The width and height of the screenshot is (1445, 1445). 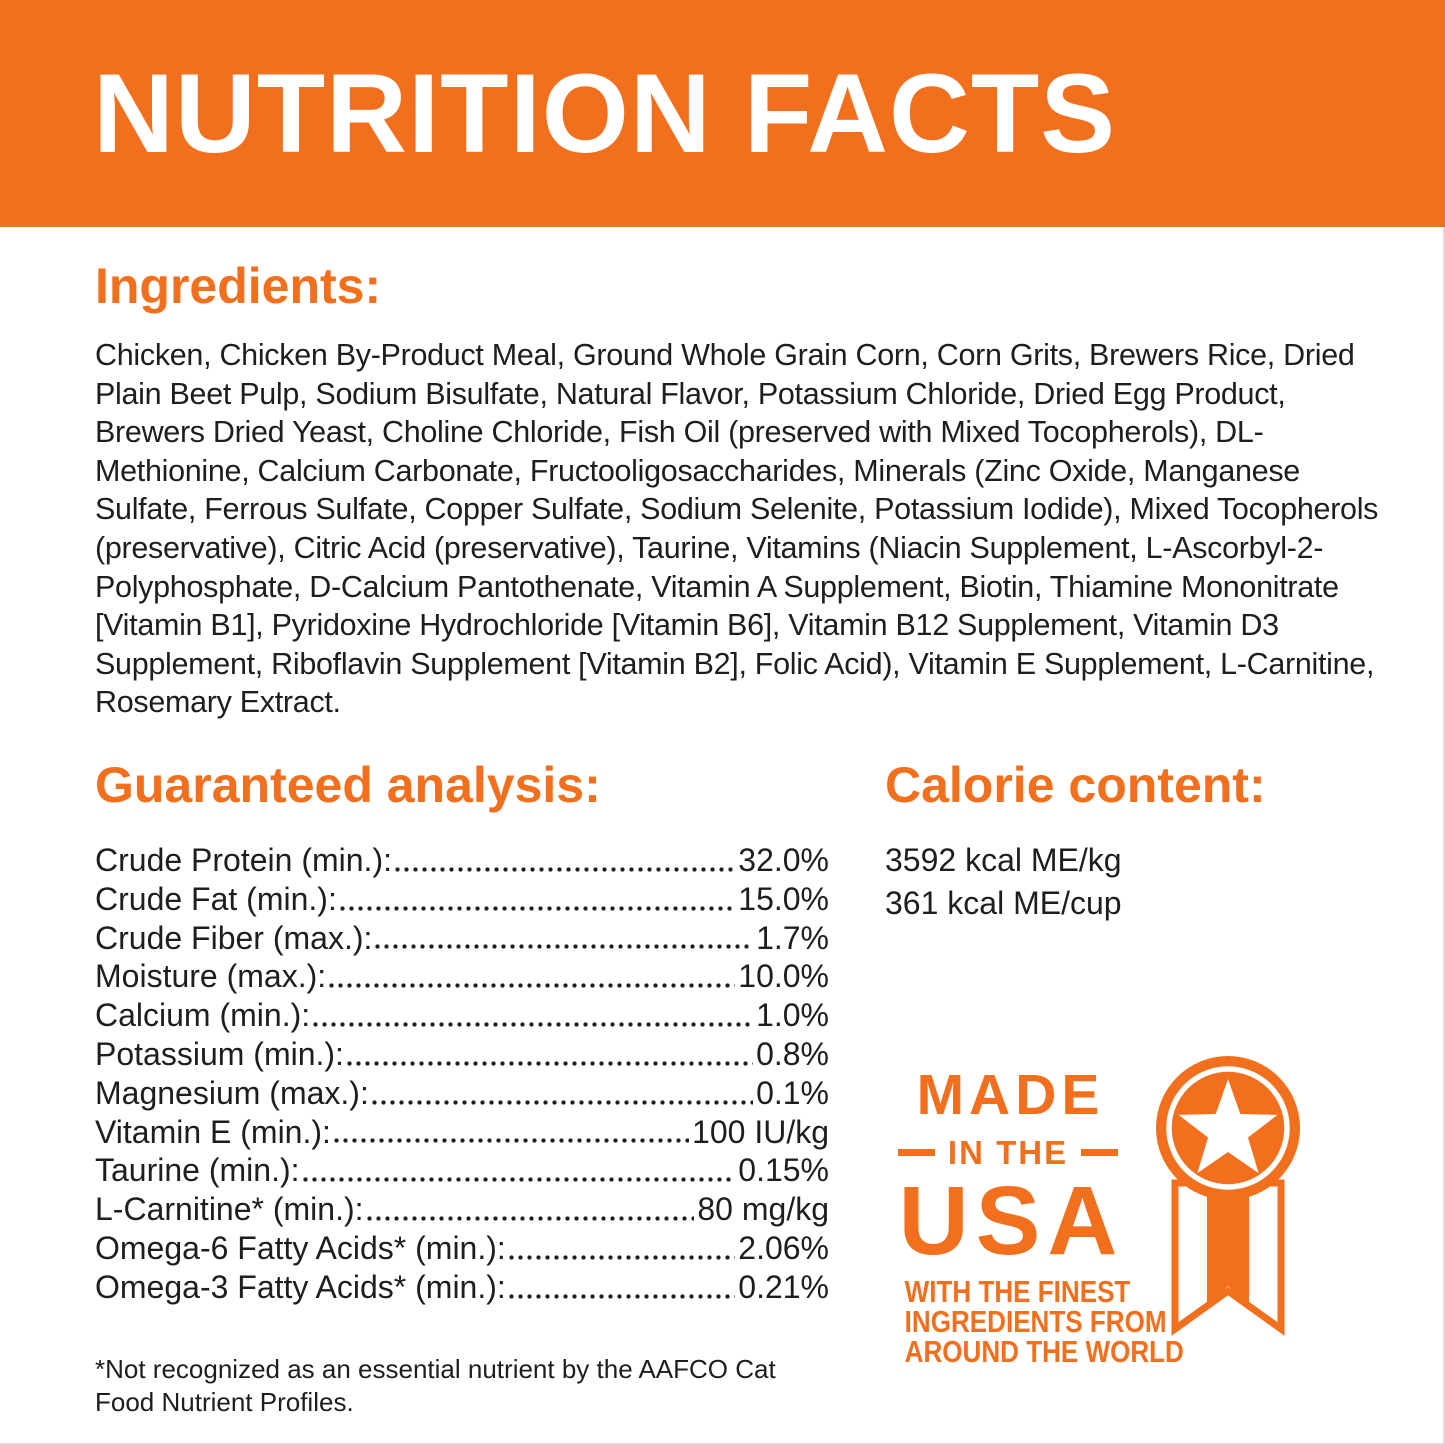 I want to click on dash-left, so click(x=916, y=1153).